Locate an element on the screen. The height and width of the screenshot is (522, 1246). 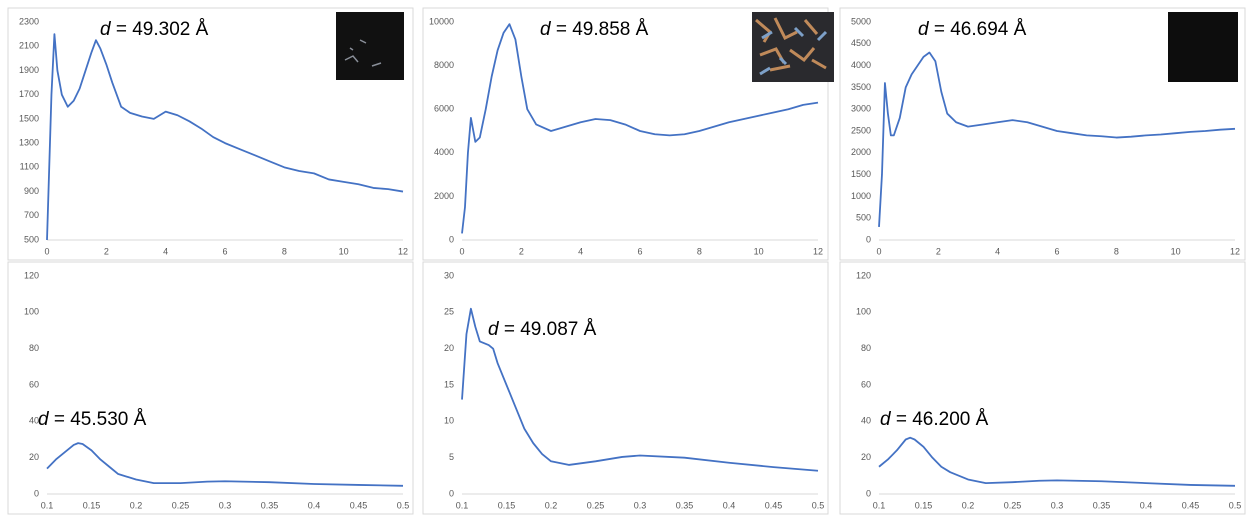
y-tick-label: 2100 is located at coordinates (29, 46).